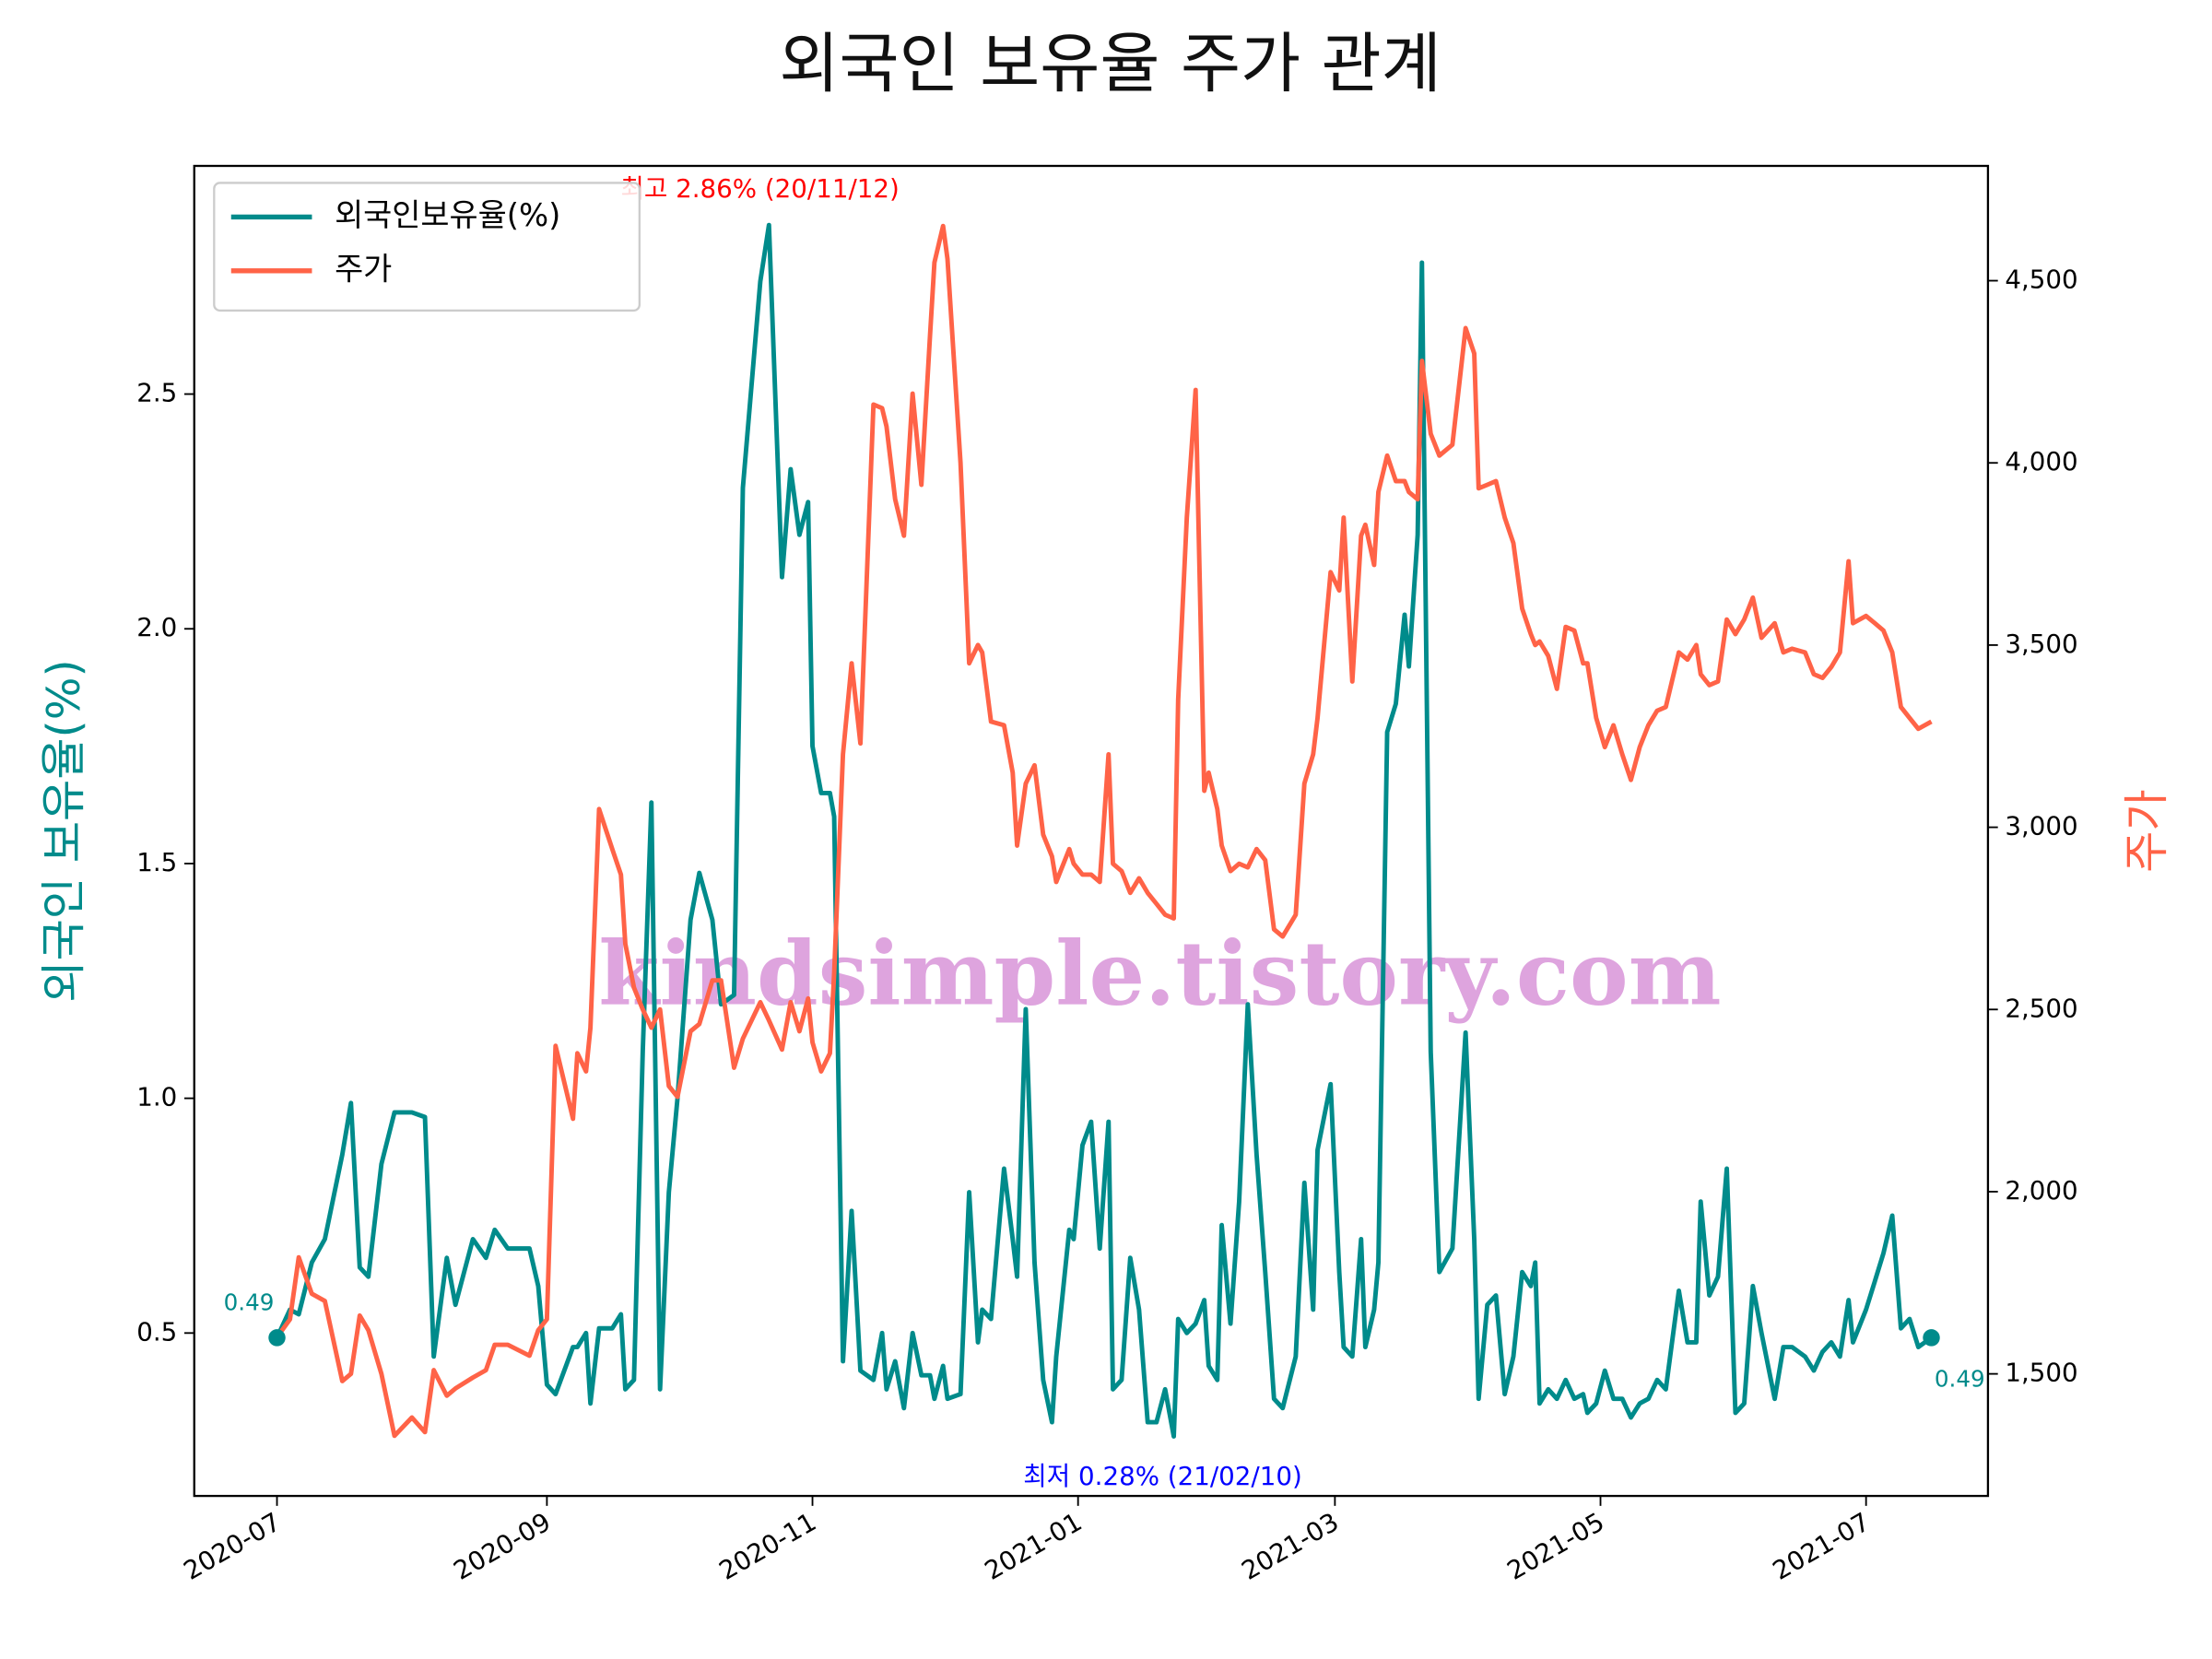 The image size is (2212, 1659). What do you see at coordinates (759, 188) in the screenshot?
I see `max-annotation: 최고 2.86% (20/11/12)` at bounding box center [759, 188].